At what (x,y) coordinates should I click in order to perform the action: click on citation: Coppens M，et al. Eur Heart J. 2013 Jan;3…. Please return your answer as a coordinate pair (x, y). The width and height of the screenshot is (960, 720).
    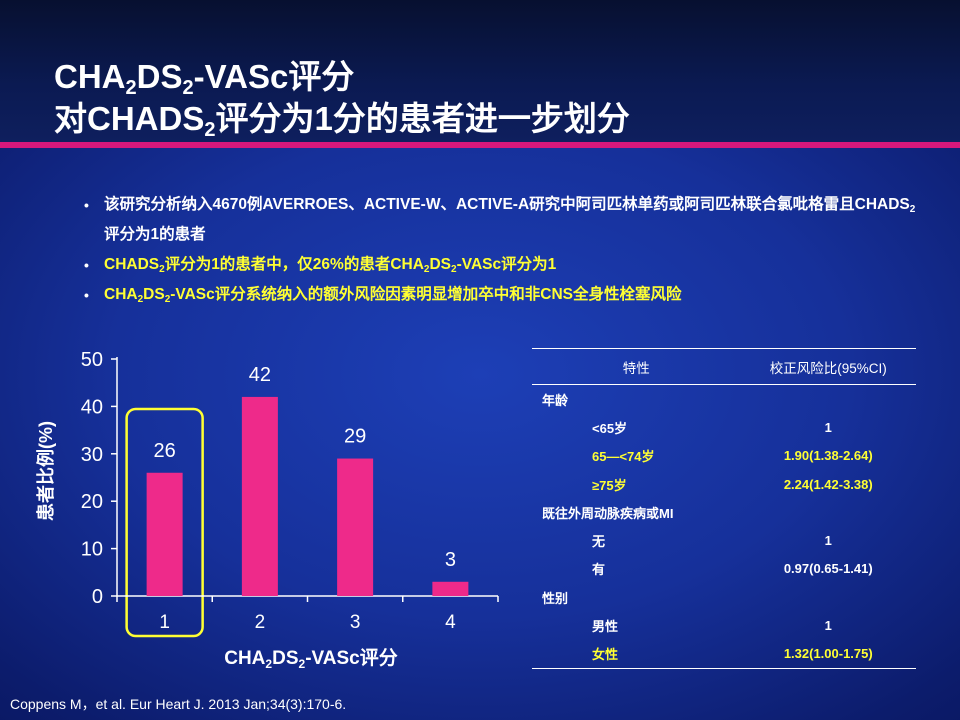
    Looking at the image, I should click on (178, 704).